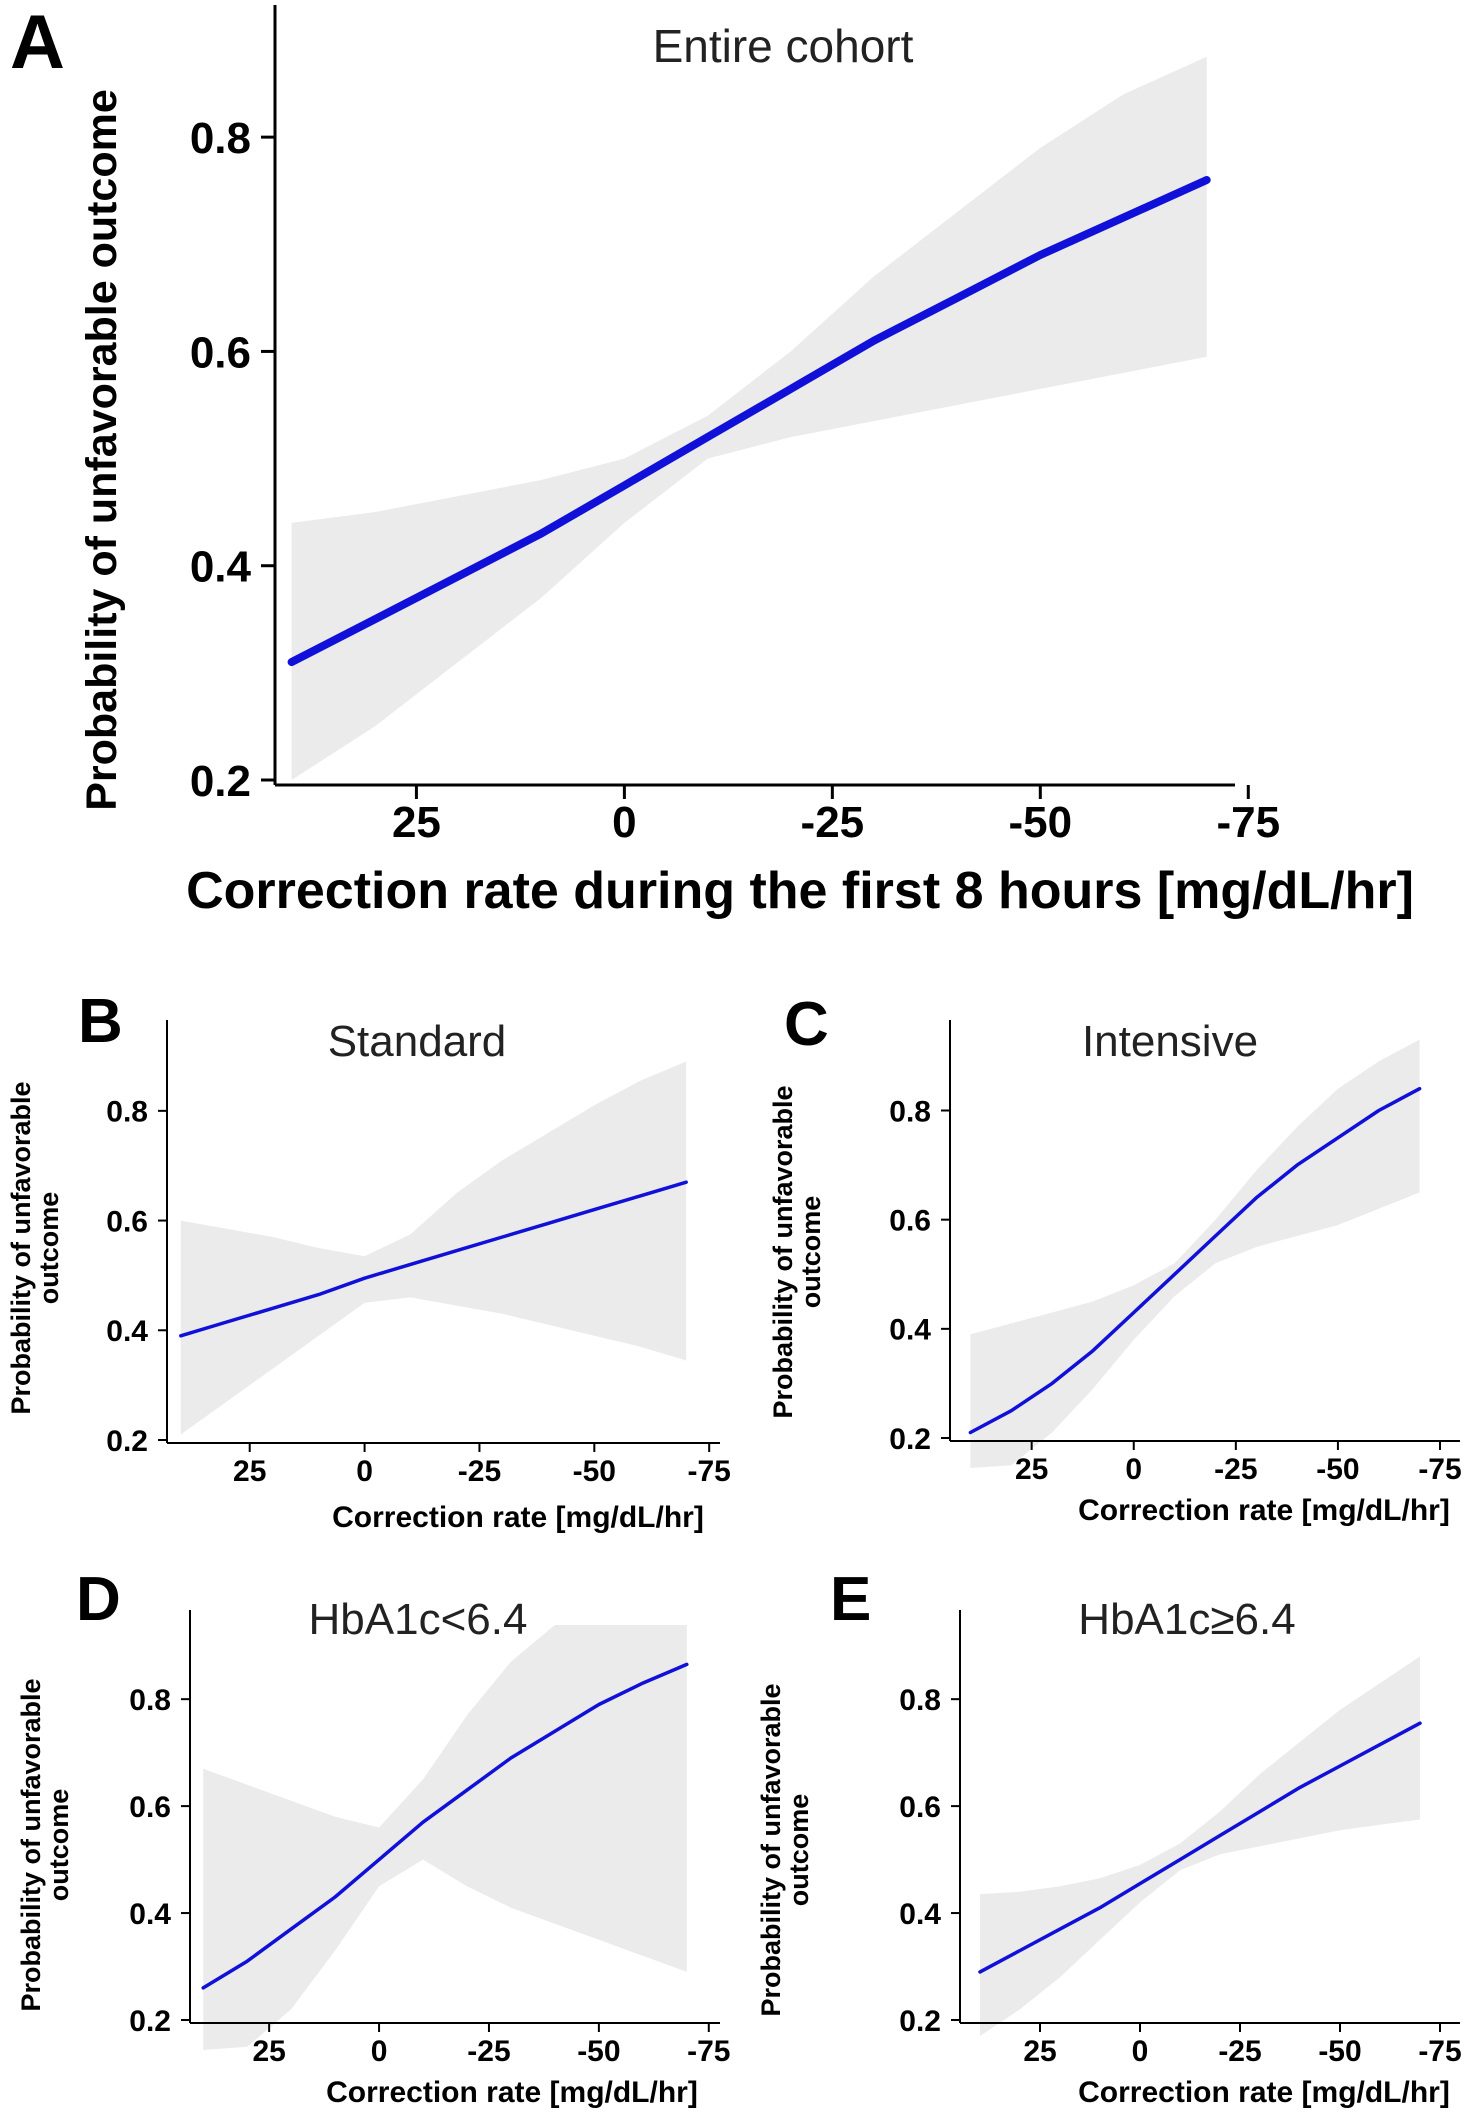 The width and height of the screenshot is (1476, 2114). I want to click on panel-d-x-axis-label: Correction rate [mg/dL/hr], so click(512, 2092).